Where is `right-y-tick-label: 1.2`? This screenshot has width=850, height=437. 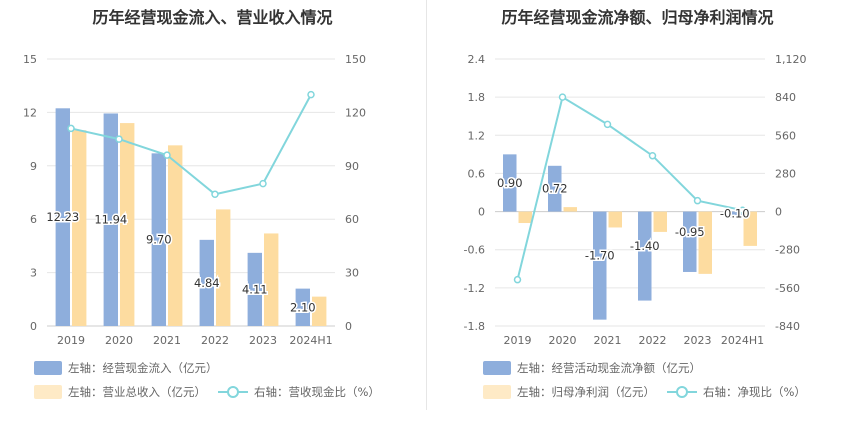 right-y-tick-label: 1.2 is located at coordinates (477, 135).